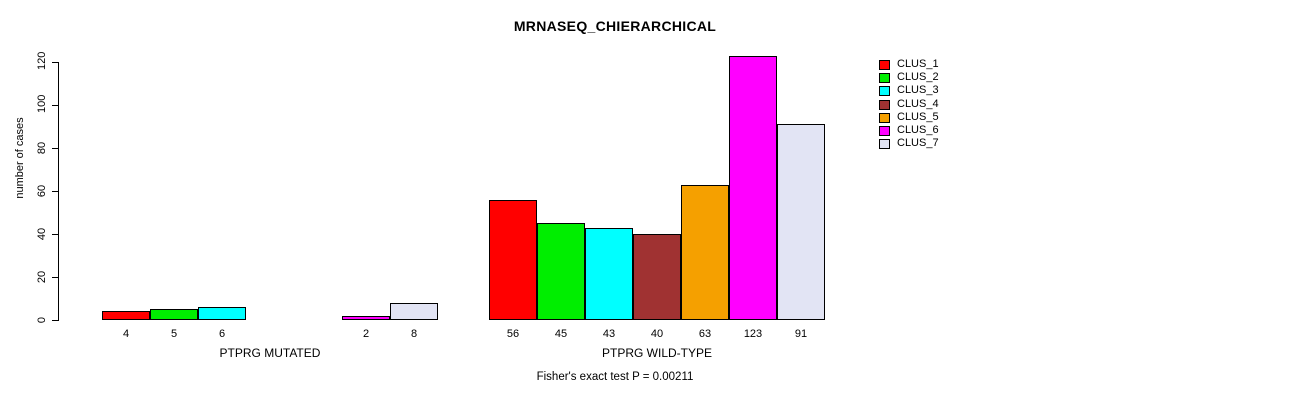  What do you see at coordinates (366, 334) in the screenshot?
I see `bar-value-label: 2` at bounding box center [366, 334].